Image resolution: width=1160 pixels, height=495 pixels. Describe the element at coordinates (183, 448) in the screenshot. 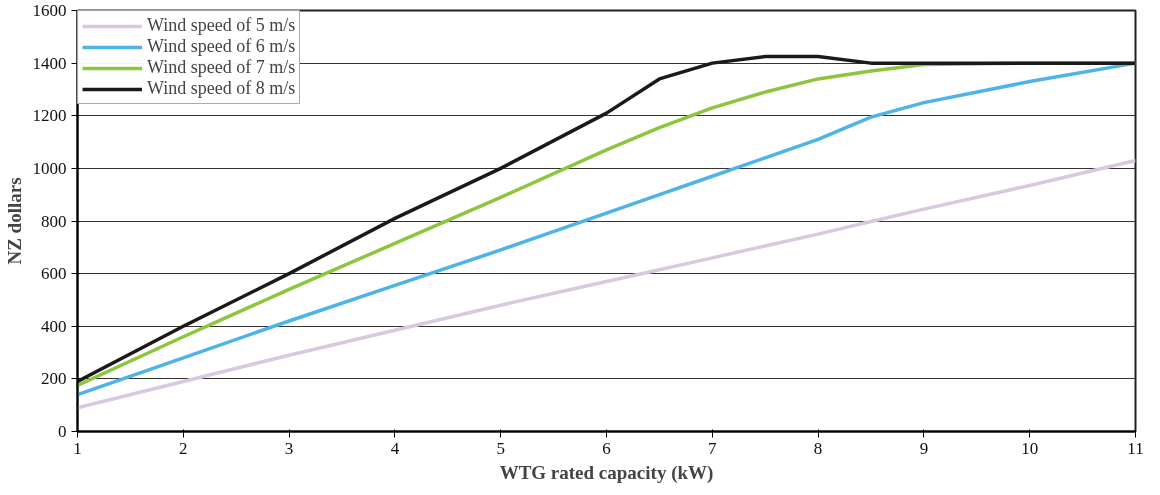

I see `x-tick-label: 2` at that location.